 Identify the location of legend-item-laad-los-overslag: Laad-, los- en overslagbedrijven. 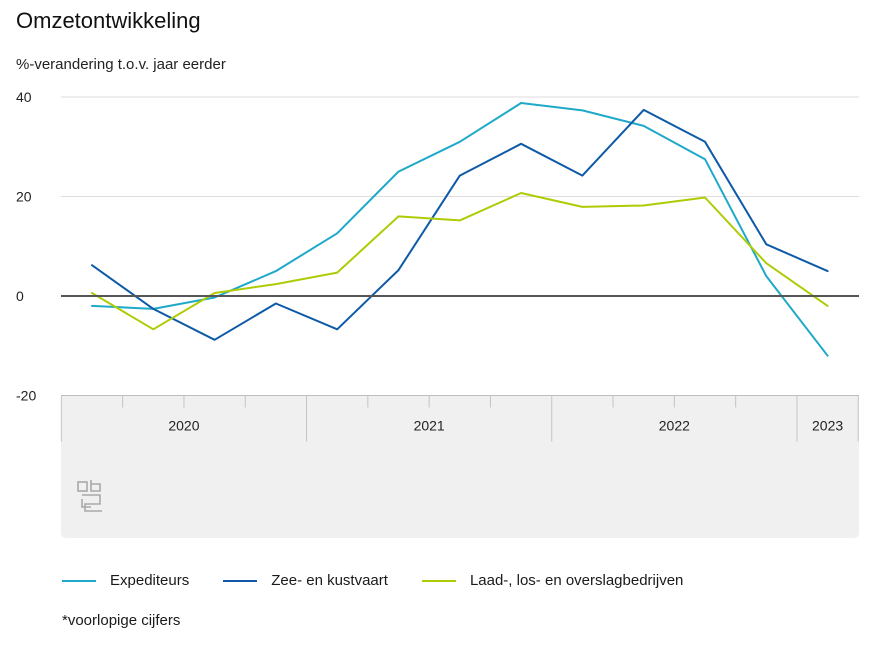
(552, 580).